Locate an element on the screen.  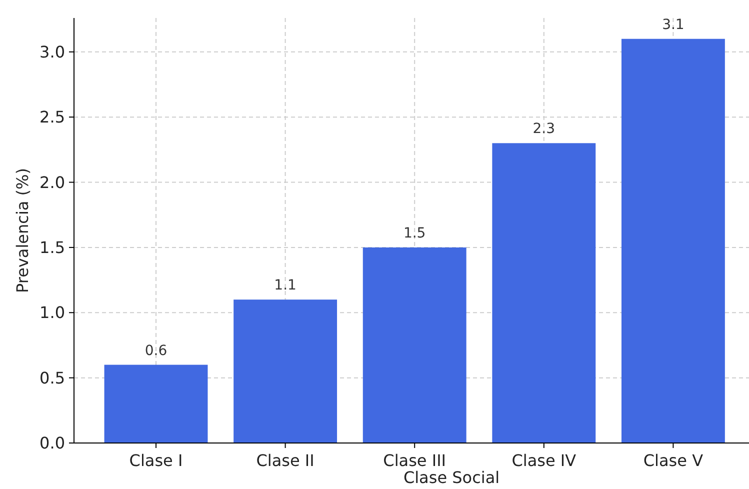
data-label: 2.3 is located at coordinates (544, 129).